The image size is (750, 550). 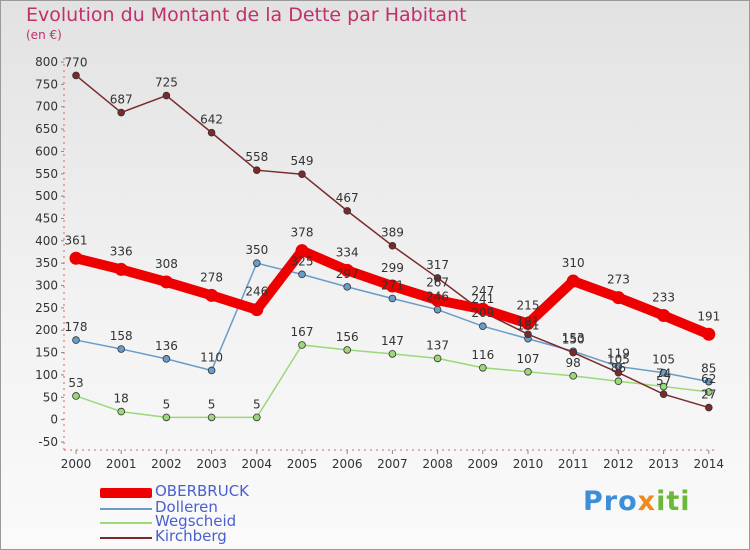 What do you see at coordinates (437, 265) in the screenshot?
I see `data-label: 317` at bounding box center [437, 265].